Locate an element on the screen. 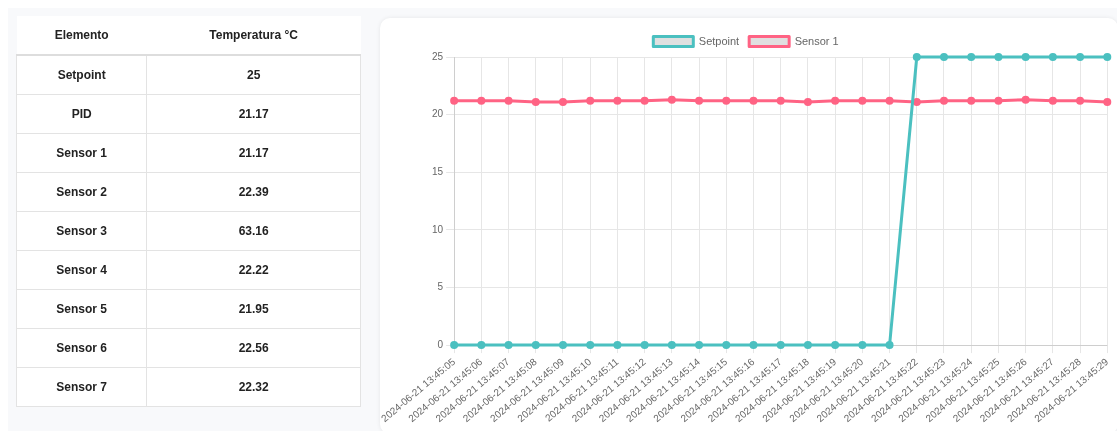 Image resolution: width=1117 pixels, height=431 pixels. category-label: Sensor 2 is located at coordinates (81, 192).